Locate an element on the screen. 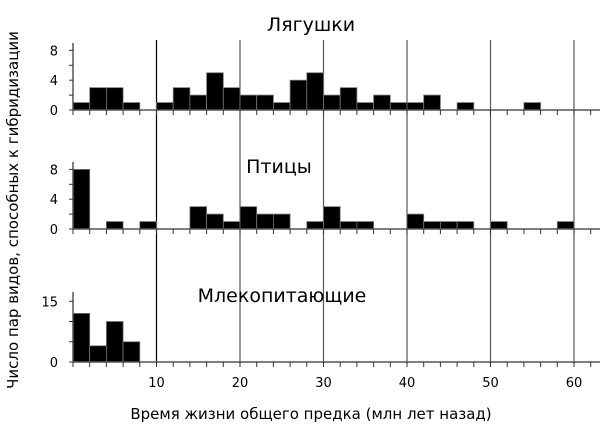  x-tick-labels: 10 20 30 40 50 60 is located at coordinates (365, 383).